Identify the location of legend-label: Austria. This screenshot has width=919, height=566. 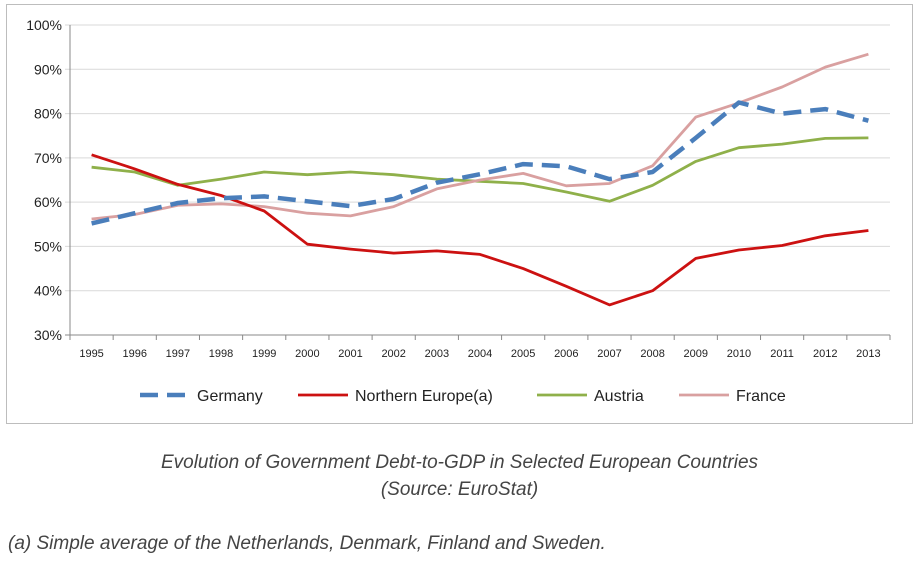
(619, 396).